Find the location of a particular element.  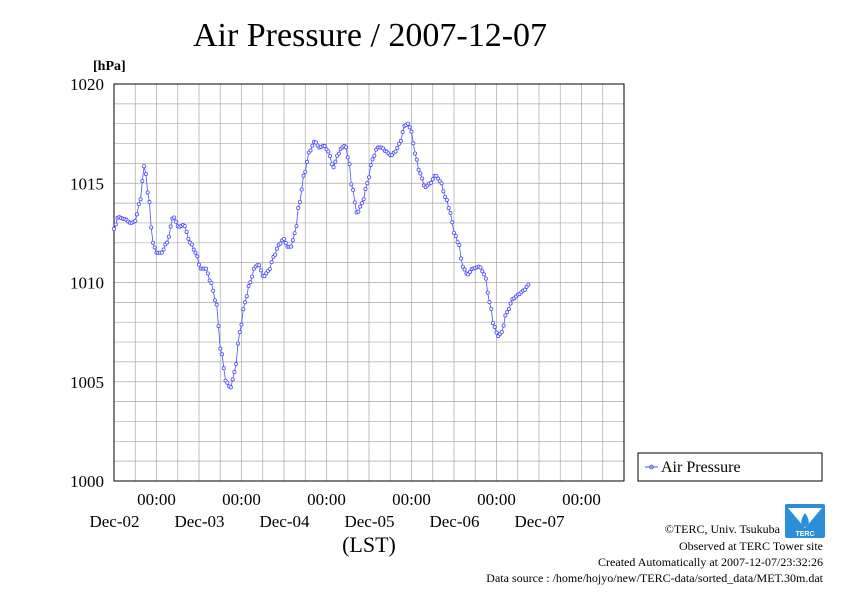

x-tick-date-label: Dec-06 is located at coordinates (454, 521).